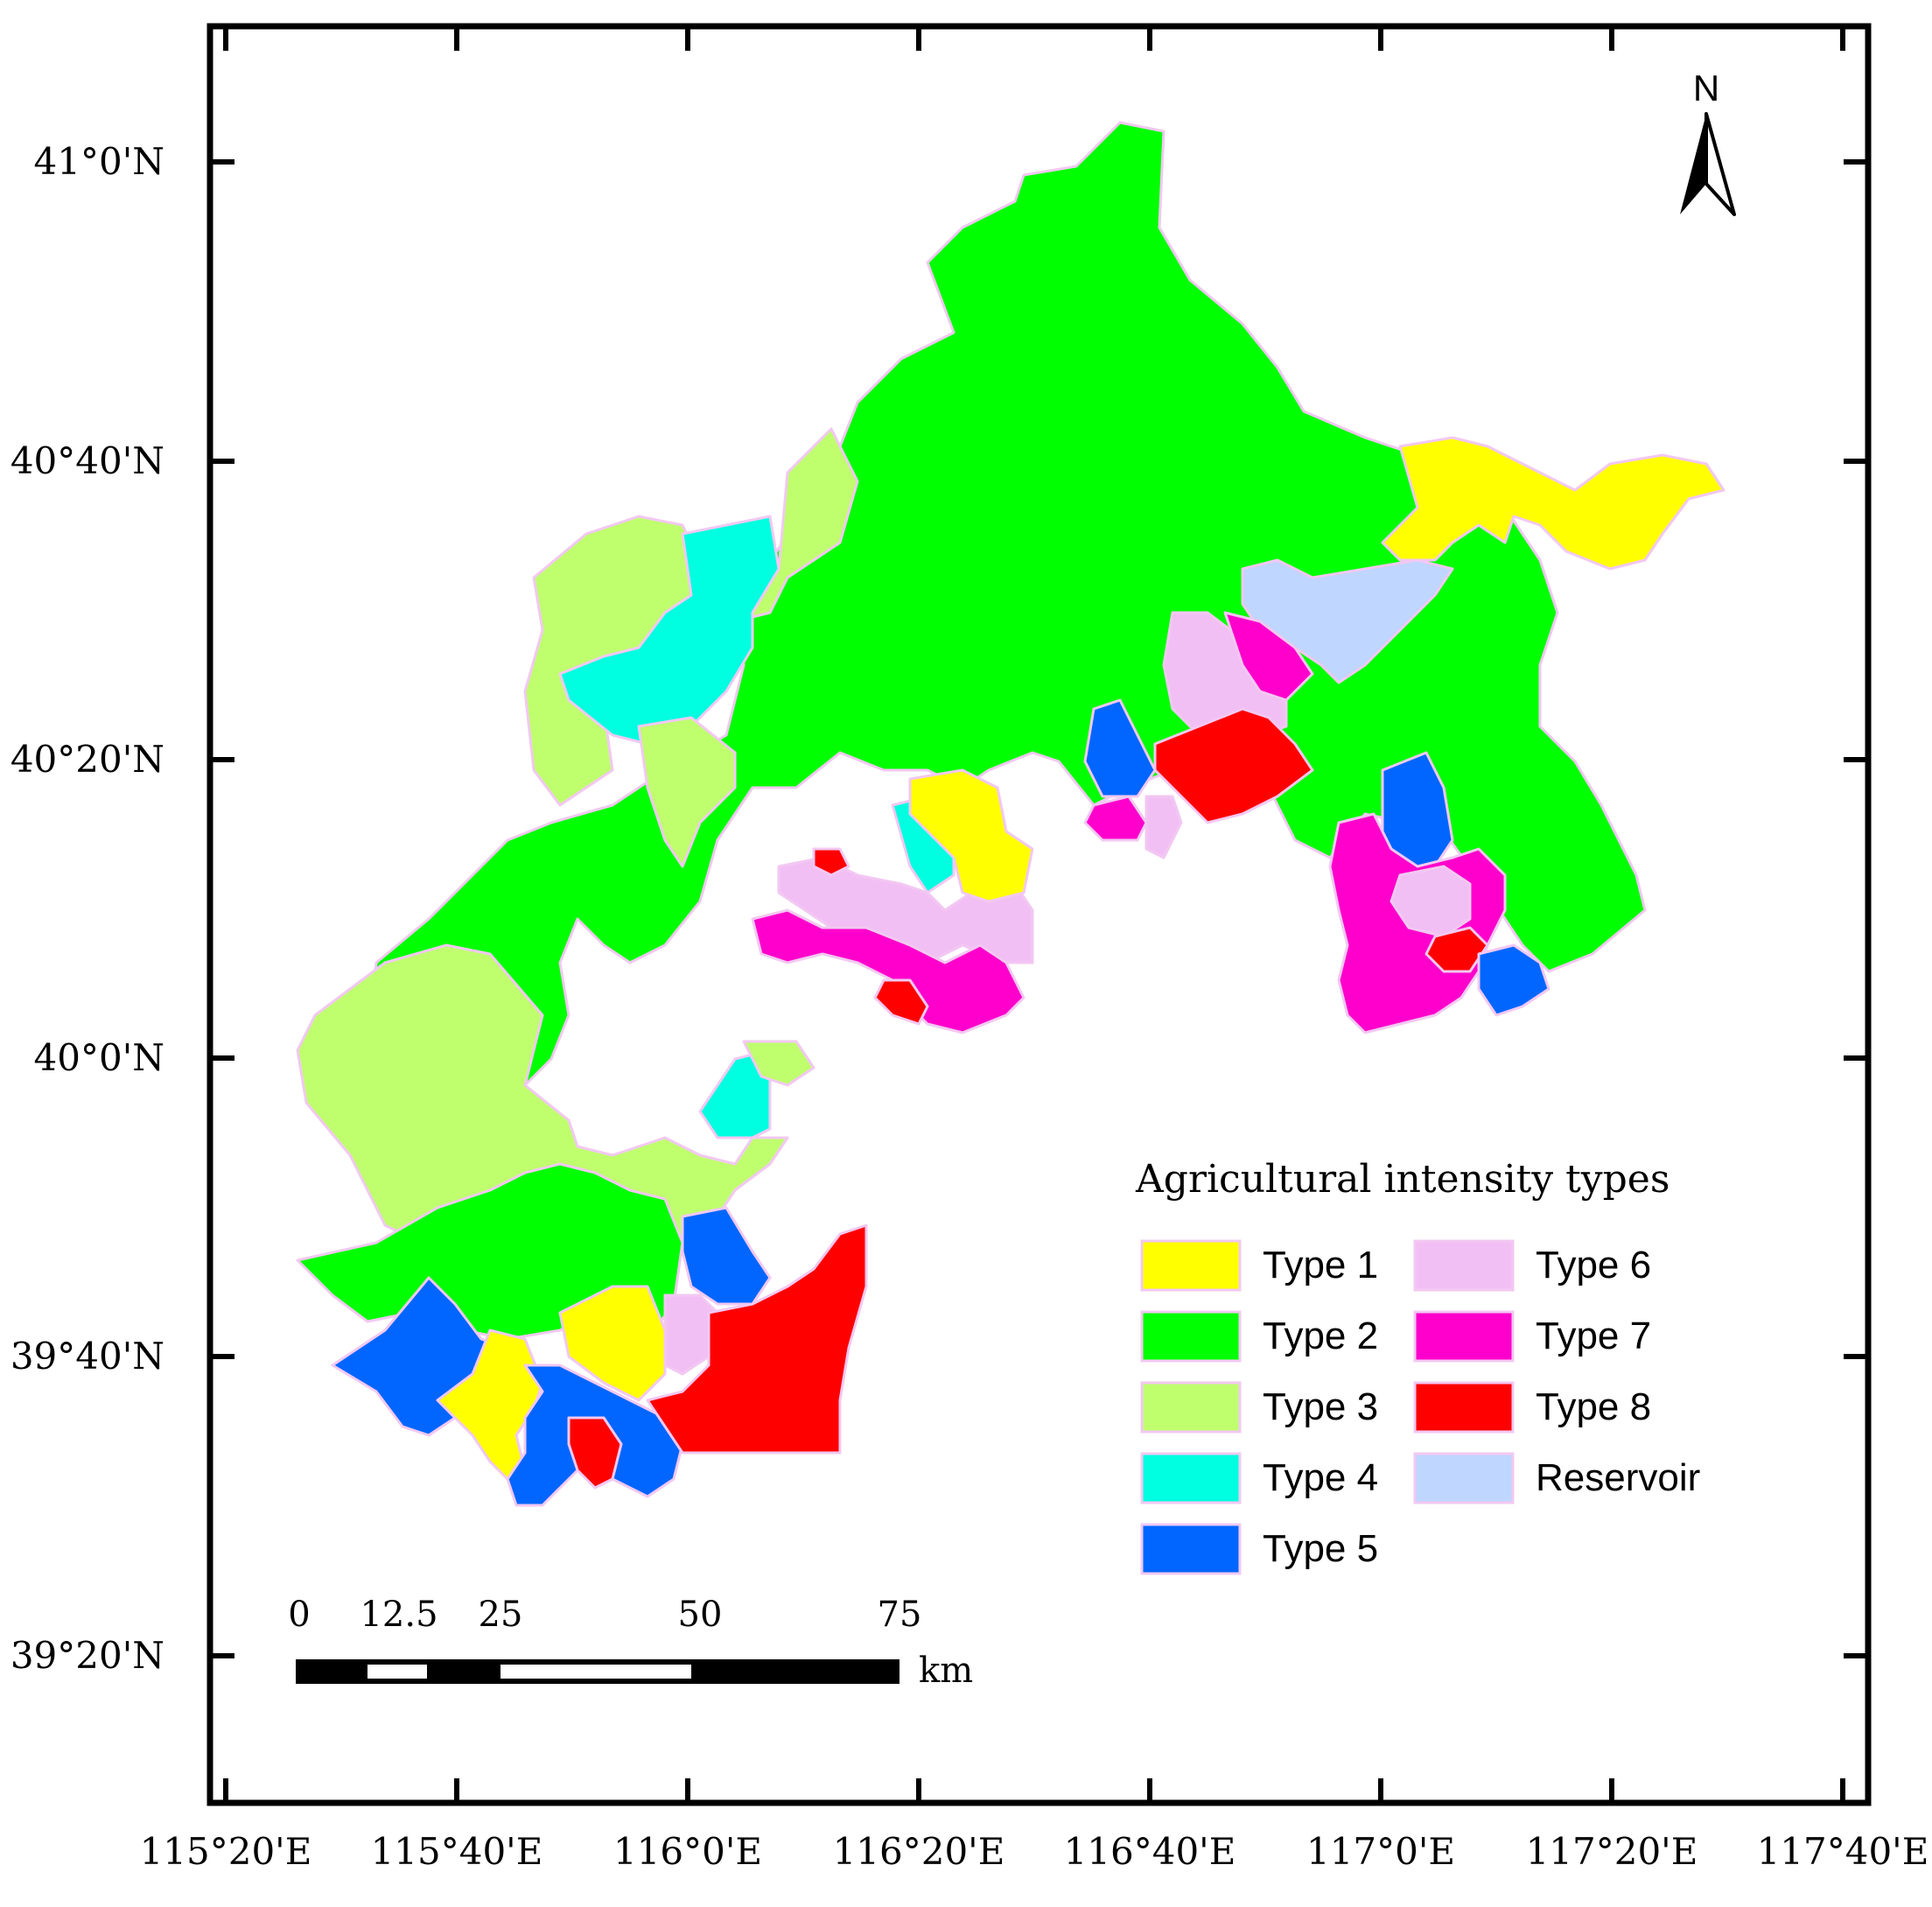 The width and height of the screenshot is (1932, 1907). What do you see at coordinates (901, 1002) in the screenshot?
I see `region-type8-middle` at bounding box center [901, 1002].